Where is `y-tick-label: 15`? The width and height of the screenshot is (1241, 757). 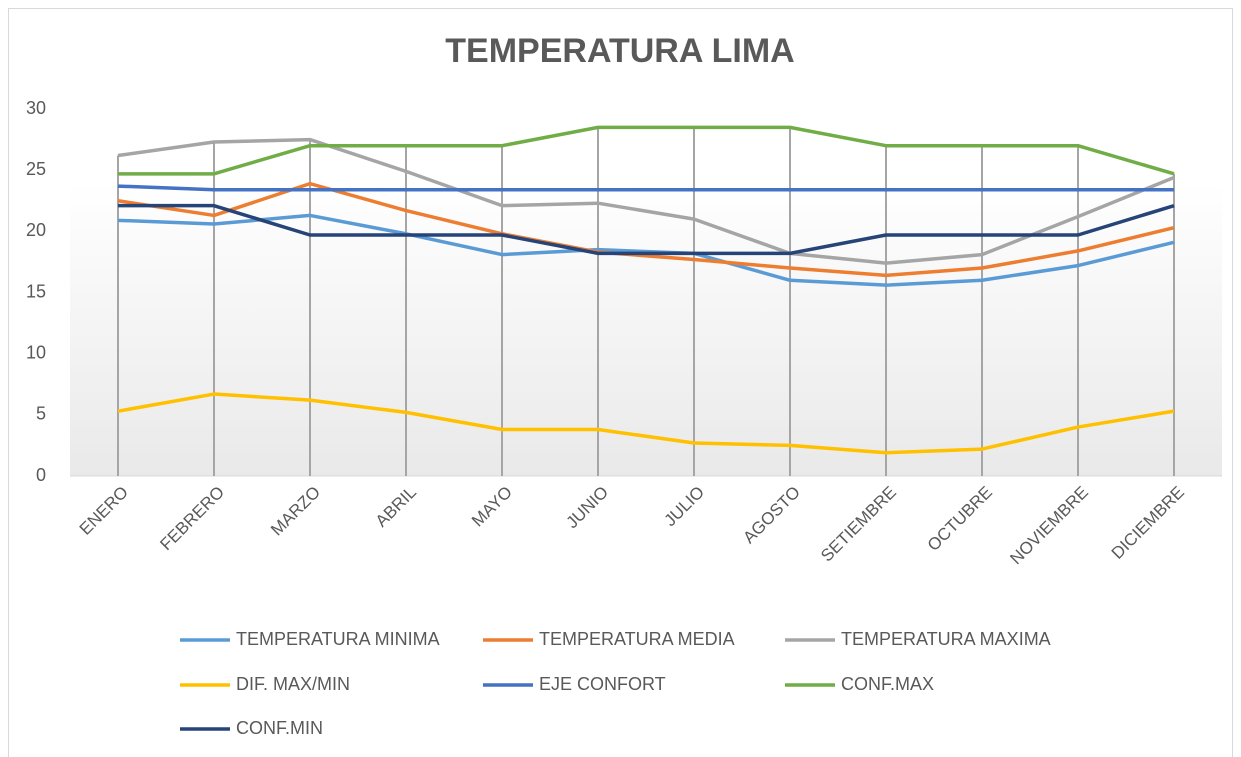
y-tick-label: 15 is located at coordinates (36, 291).